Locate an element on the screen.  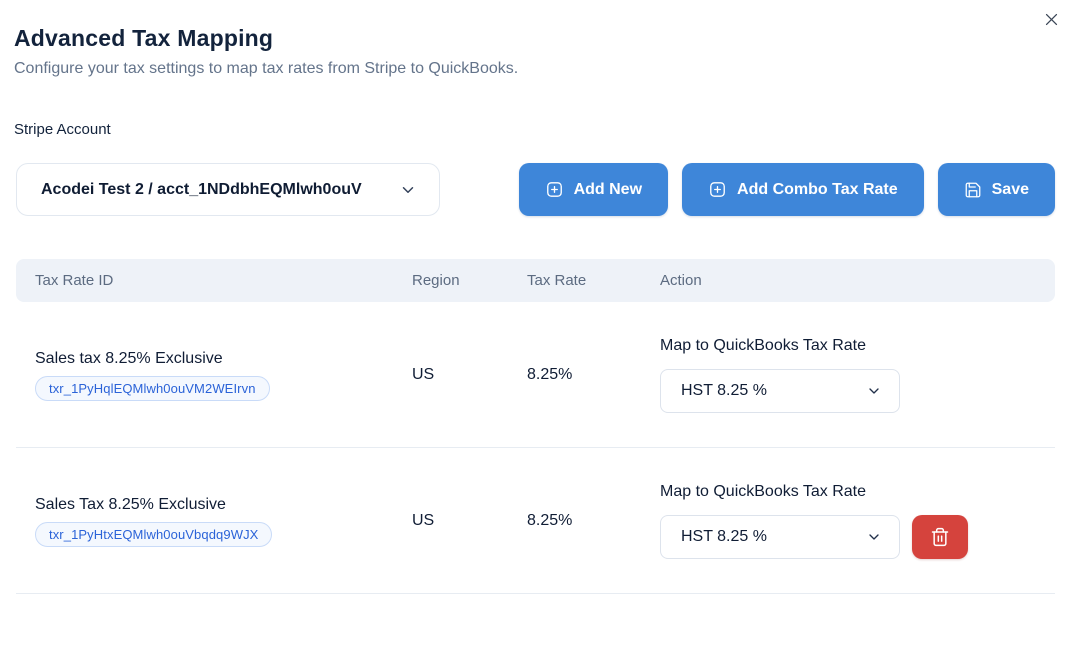
header-tax-rate: Tax Rate is located at coordinates (557, 280).